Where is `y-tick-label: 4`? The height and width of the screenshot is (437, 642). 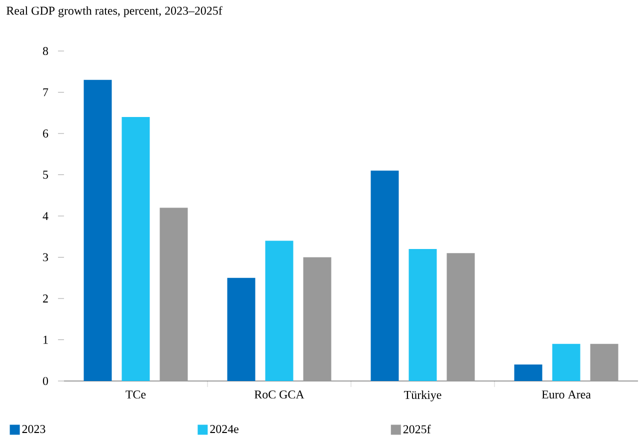
y-tick-label: 4 is located at coordinates (45, 216).